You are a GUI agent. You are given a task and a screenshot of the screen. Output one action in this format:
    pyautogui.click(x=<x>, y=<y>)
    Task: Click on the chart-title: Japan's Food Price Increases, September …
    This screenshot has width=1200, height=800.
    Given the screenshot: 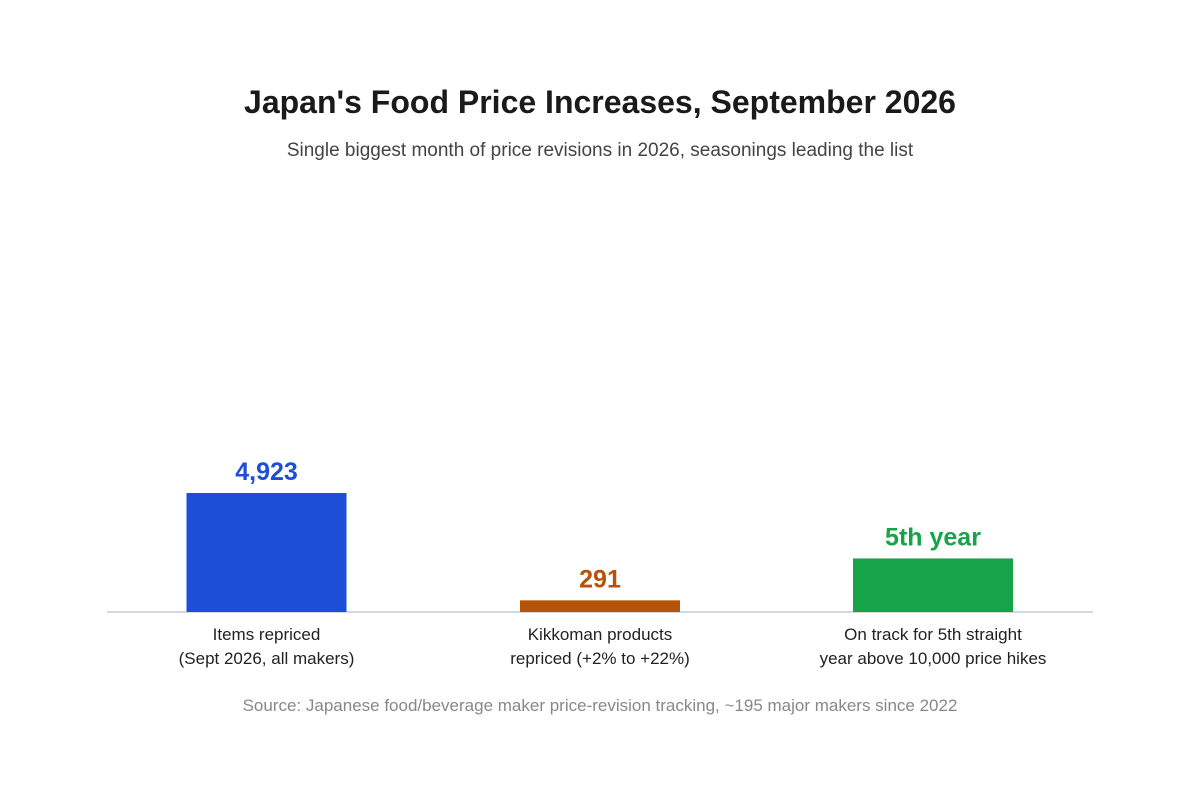 What is the action you would take?
    pyautogui.click(x=600, y=102)
    